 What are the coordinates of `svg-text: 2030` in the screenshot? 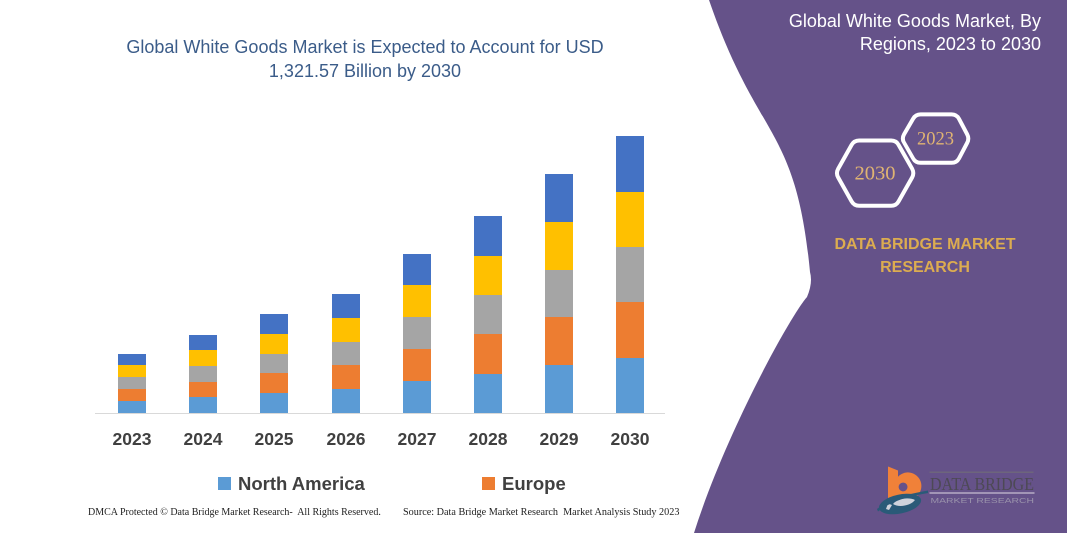 It's located at (875, 174).